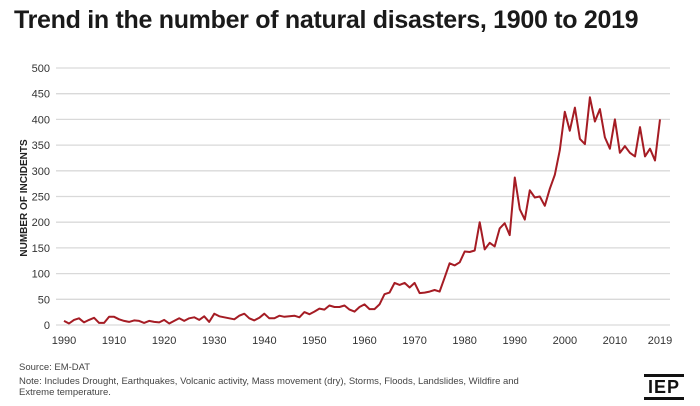  Describe the element at coordinates (47, 326) in the screenshot. I see `y-tick-label: 0` at that location.